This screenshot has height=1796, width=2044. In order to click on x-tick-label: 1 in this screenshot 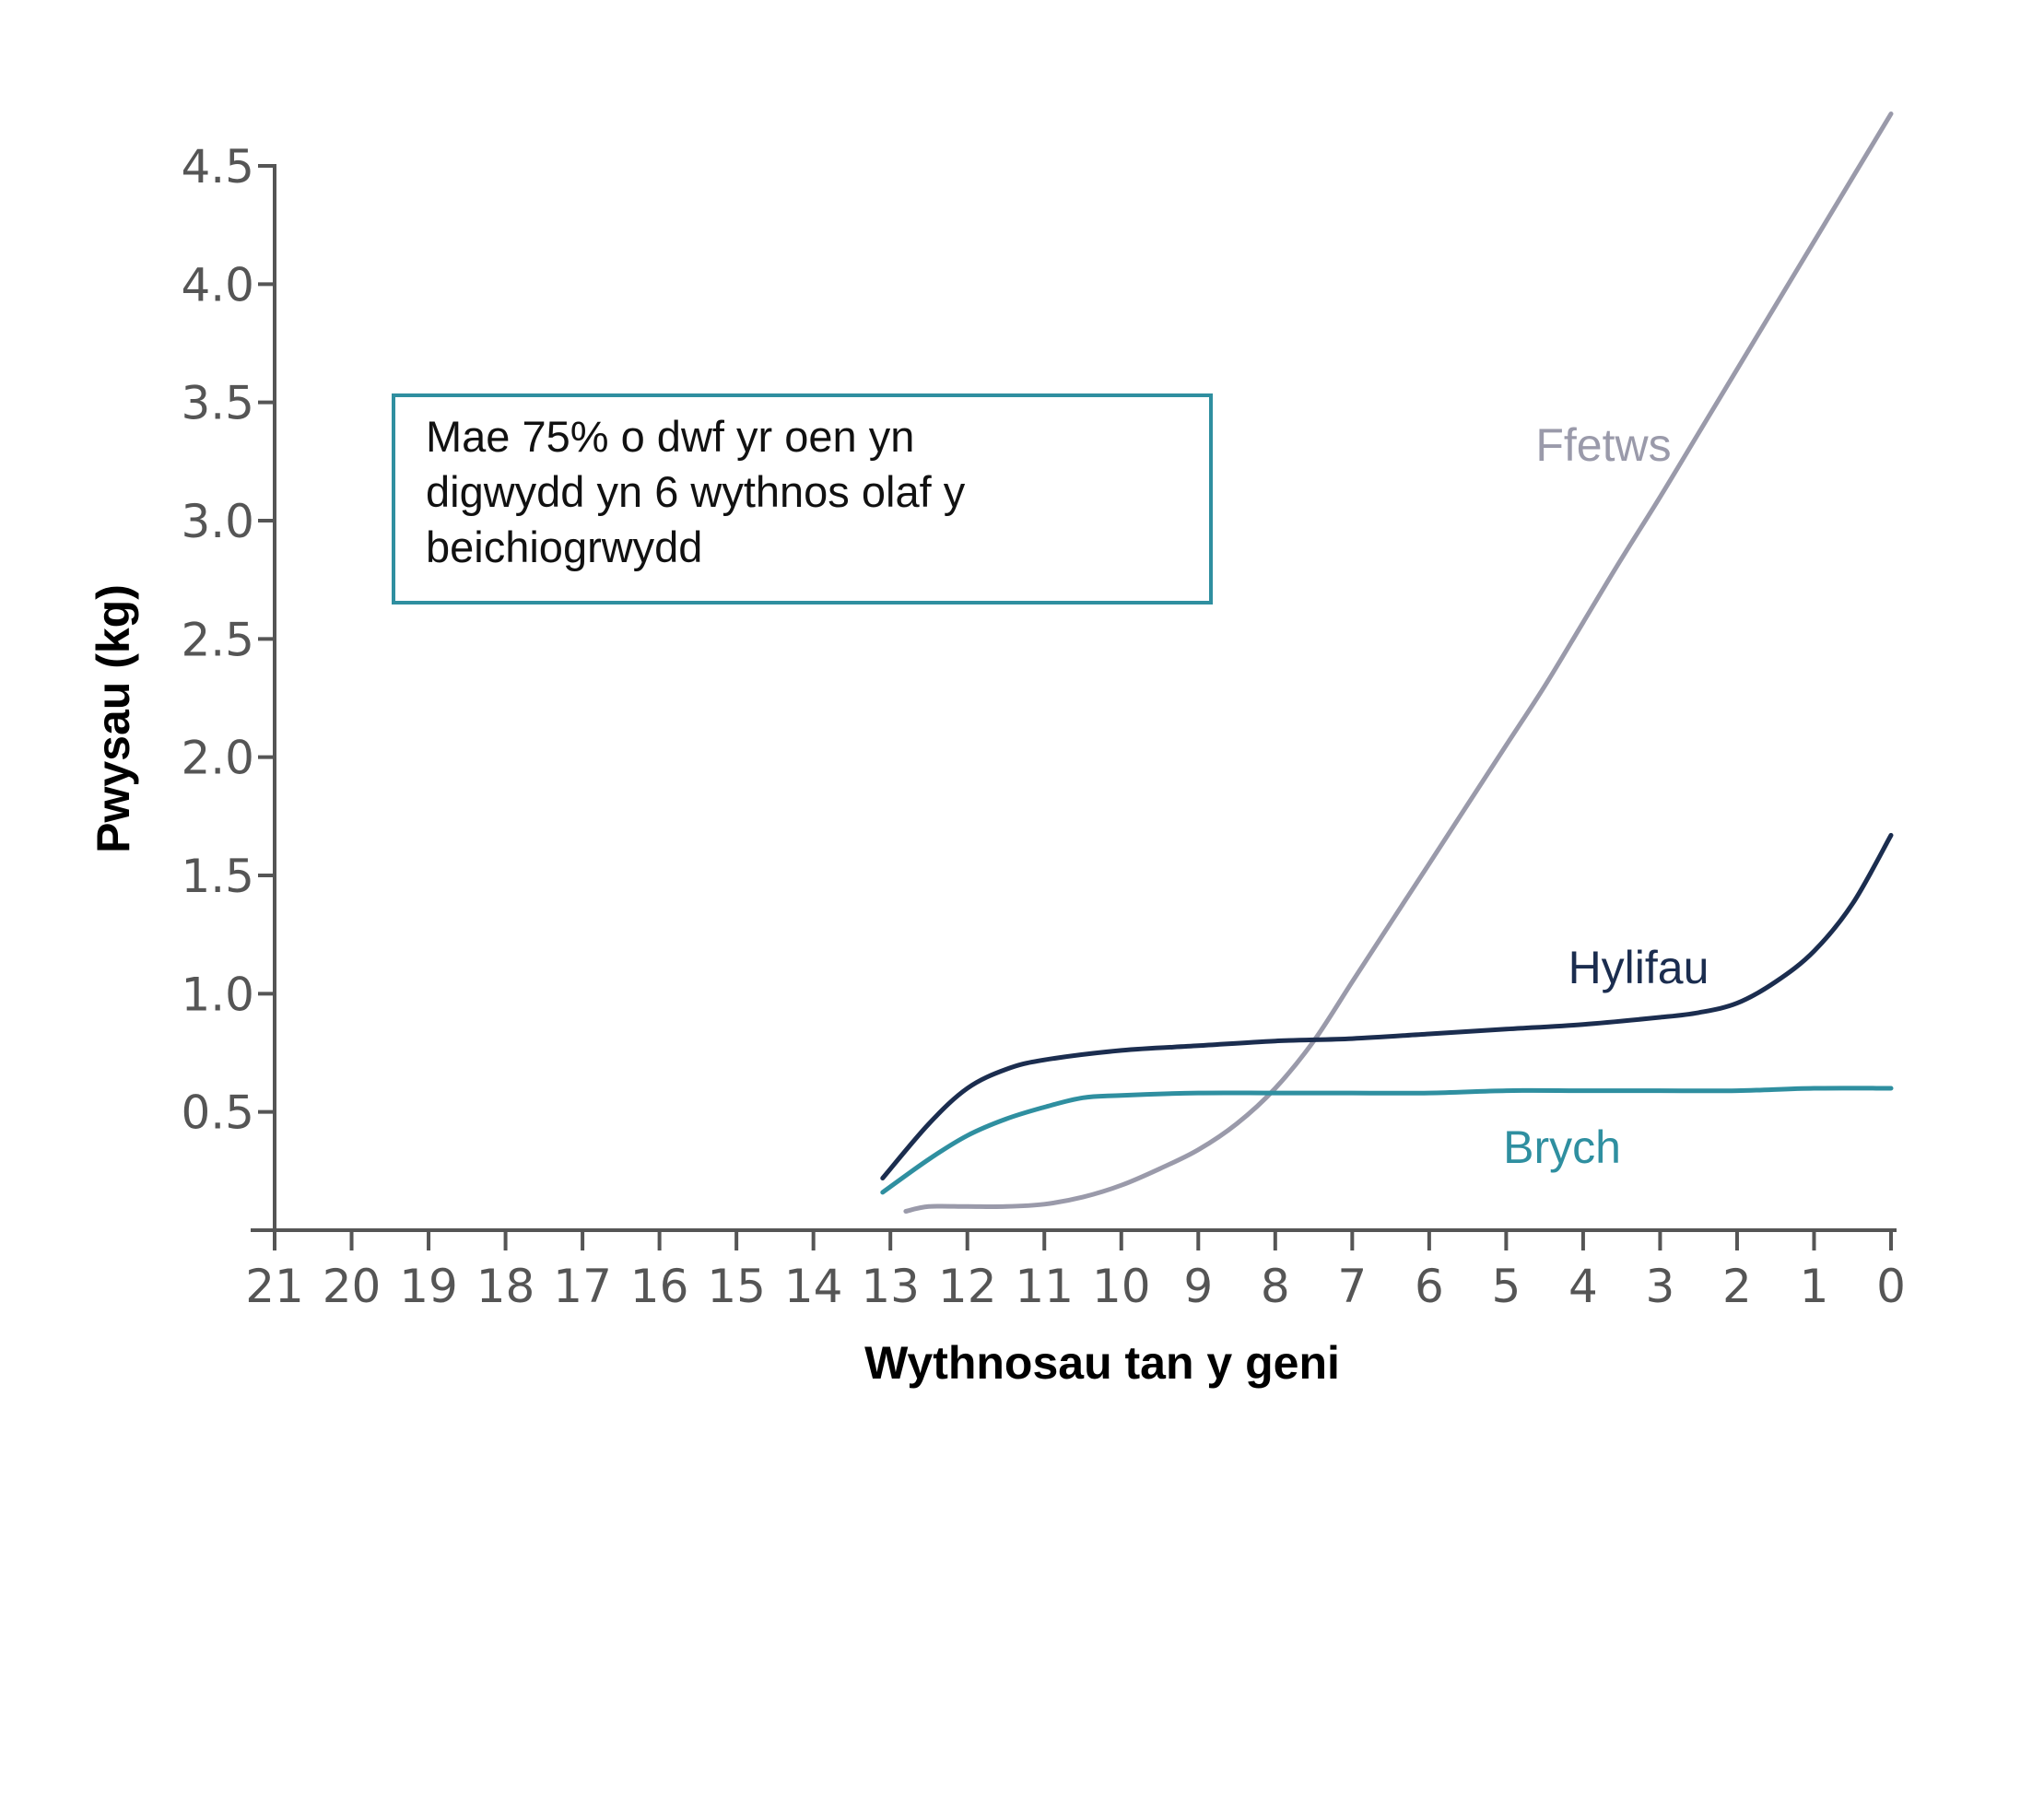, I will do `click(1814, 1286)`.